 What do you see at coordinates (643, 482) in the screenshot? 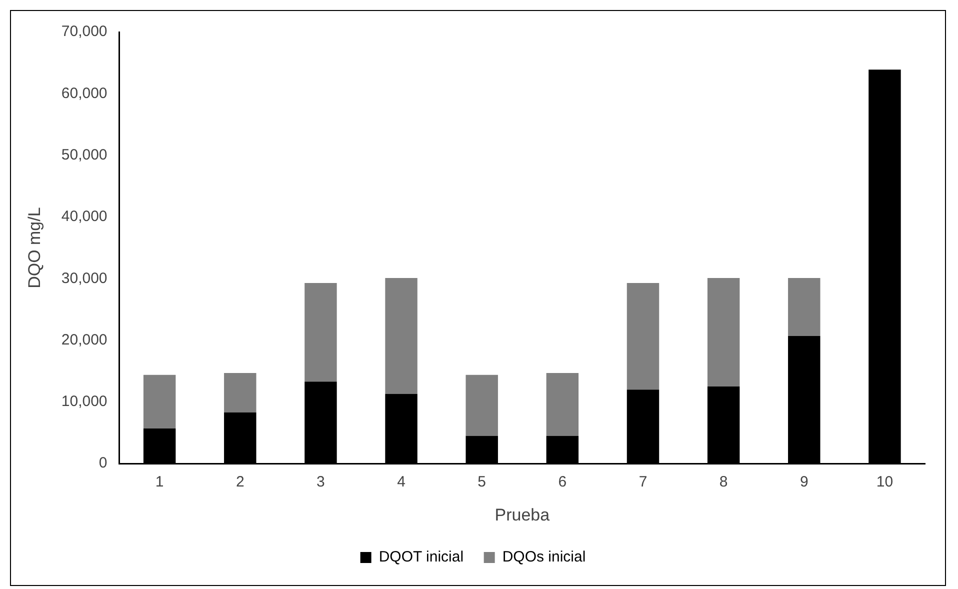
I see `x-tick-label: 7` at bounding box center [643, 482].